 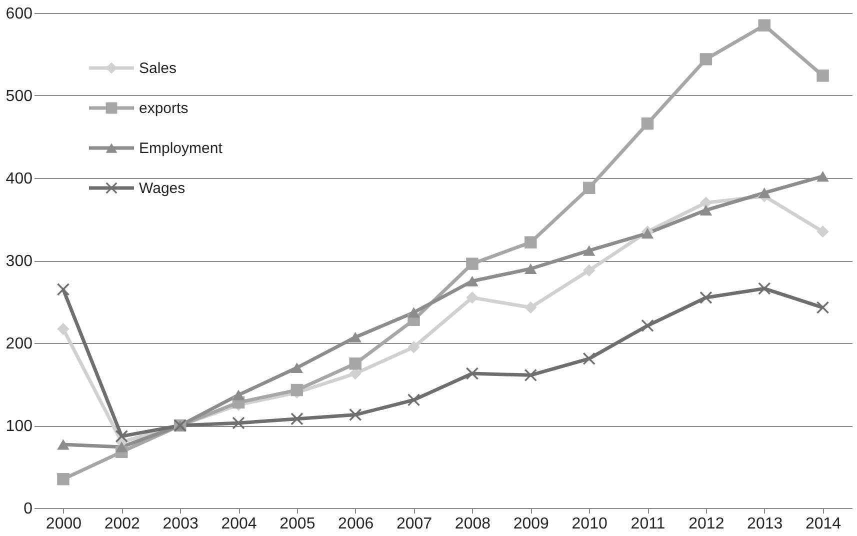 What do you see at coordinates (531, 524) in the screenshot?
I see `x-tick-label: 2009` at bounding box center [531, 524].